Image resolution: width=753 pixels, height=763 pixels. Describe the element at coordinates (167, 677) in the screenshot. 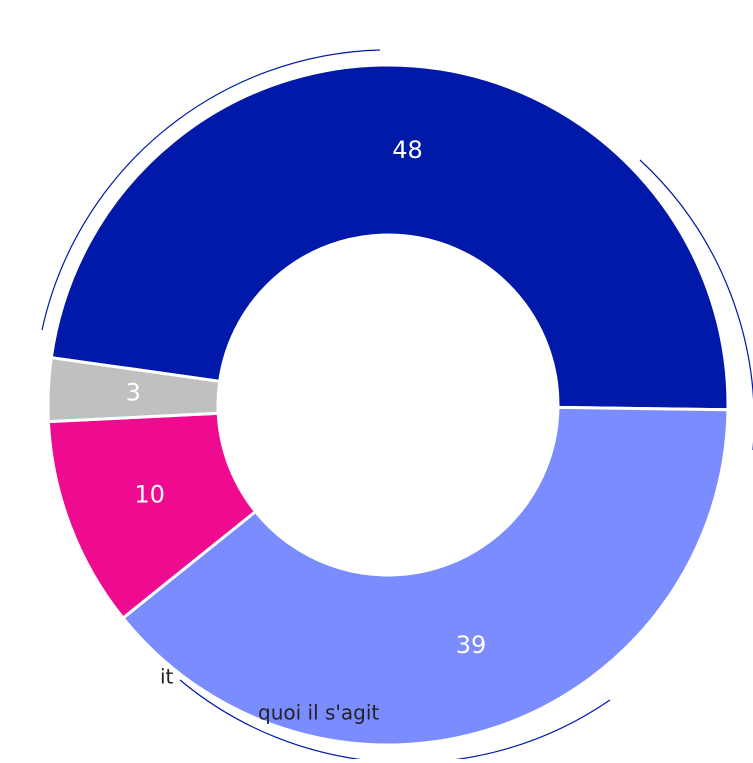

I see `legend-text: it` at that location.